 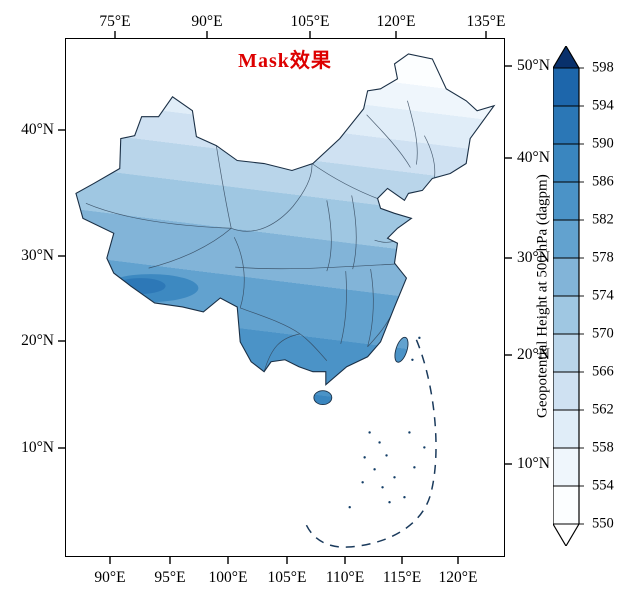 What do you see at coordinates (37, 340) in the screenshot?
I see `lat-label-left: 20°N` at bounding box center [37, 340].